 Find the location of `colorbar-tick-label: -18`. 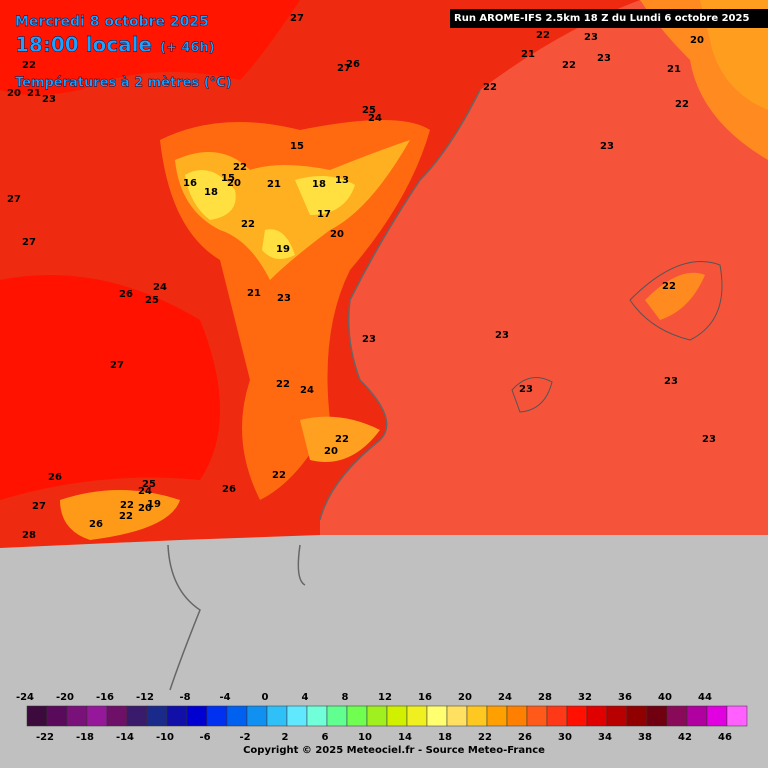

colorbar-tick-label: -18 is located at coordinates (85, 737).